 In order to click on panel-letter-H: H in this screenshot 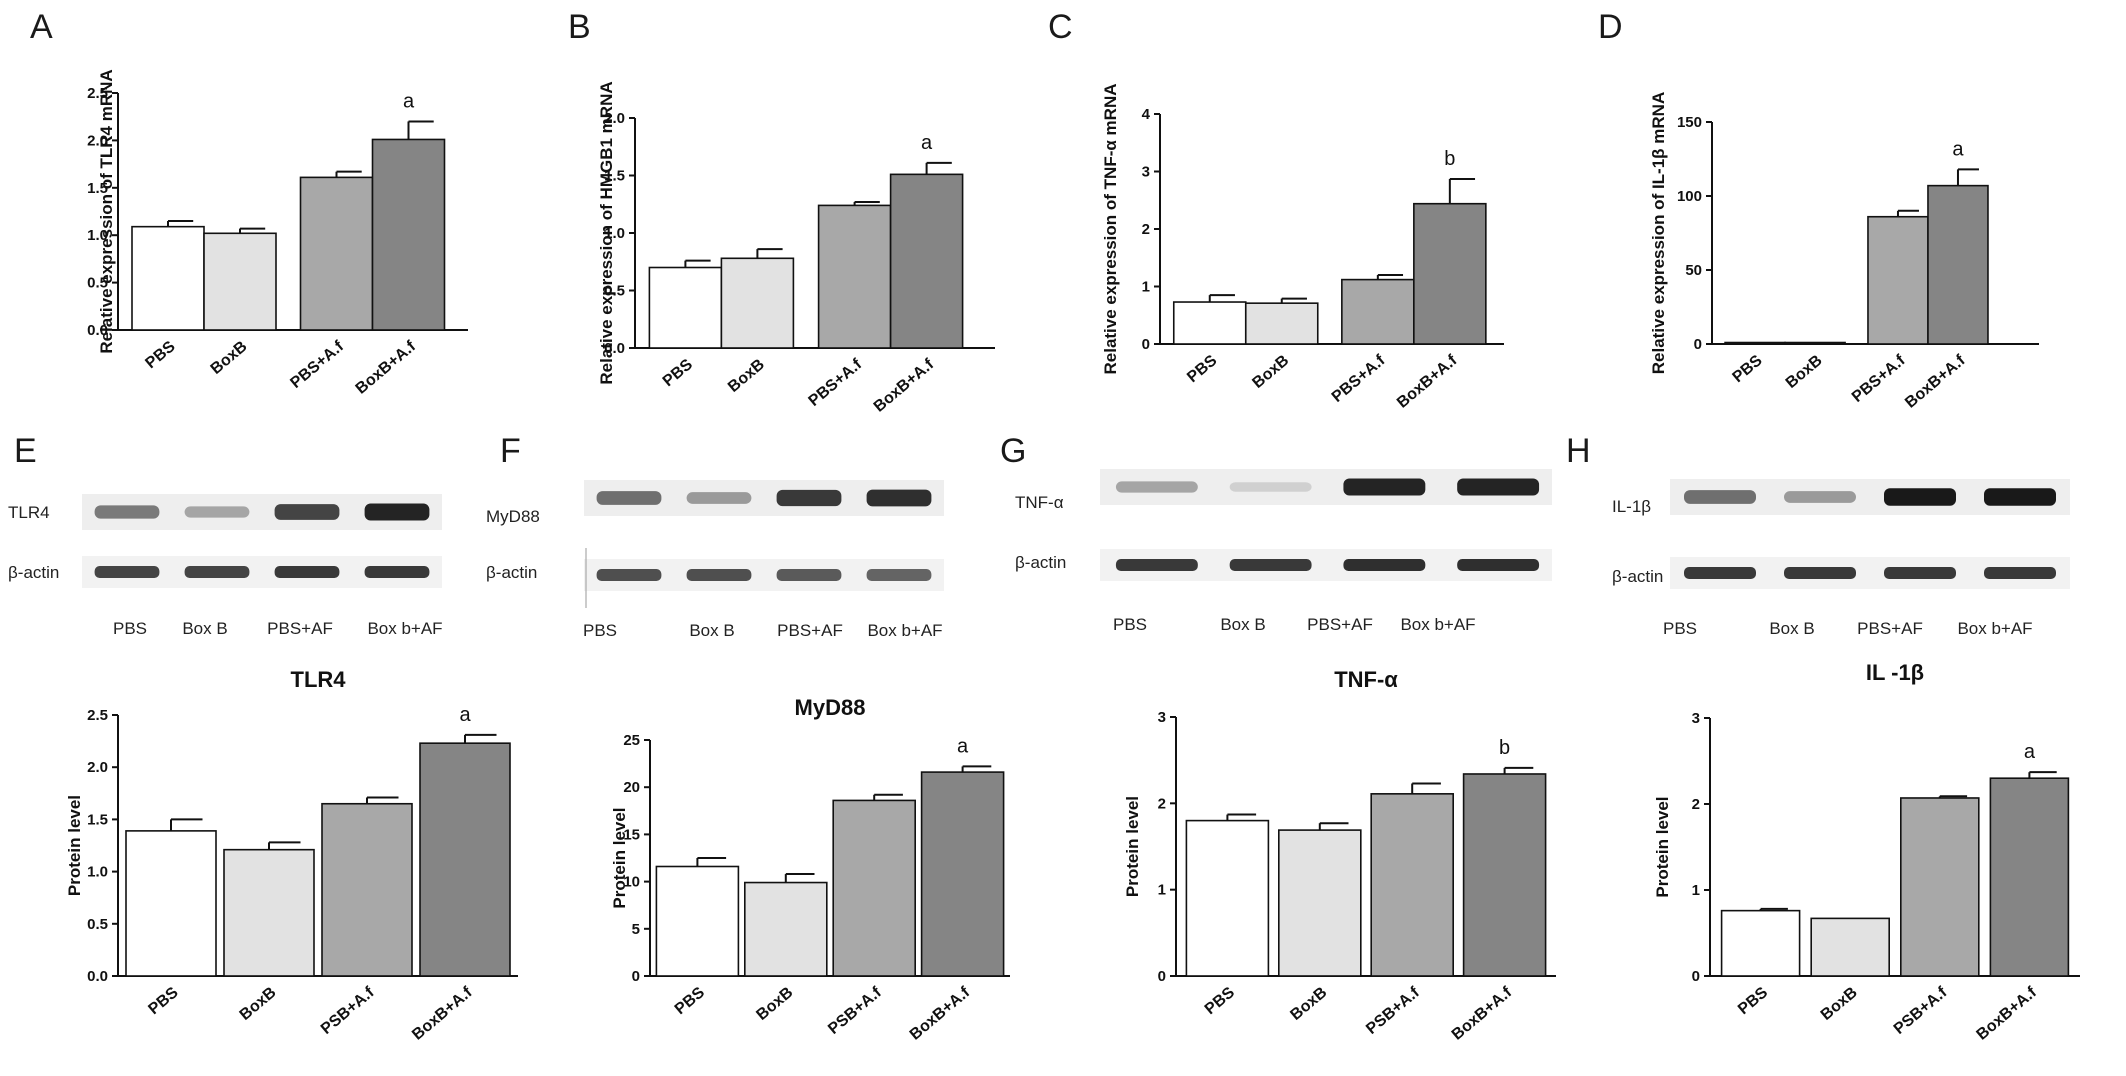, I will do `click(1578, 451)`.